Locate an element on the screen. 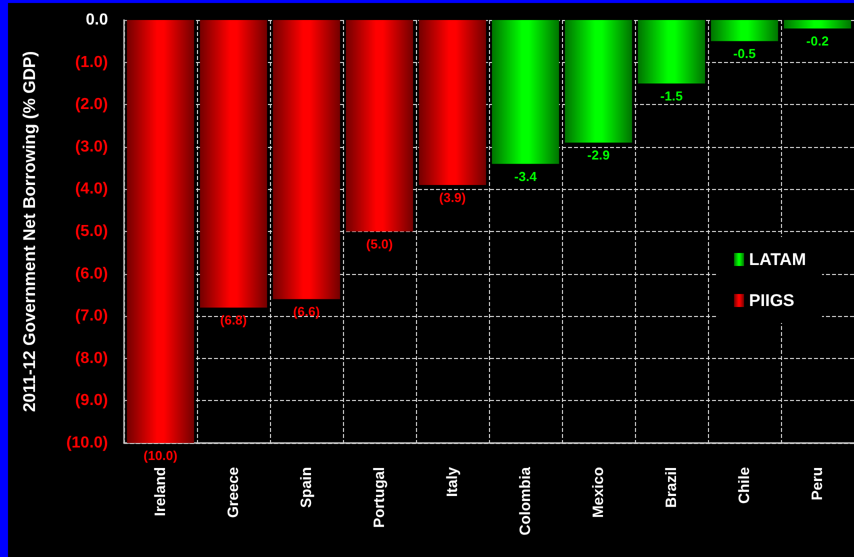  data-label: -2.9 is located at coordinates (598, 155).